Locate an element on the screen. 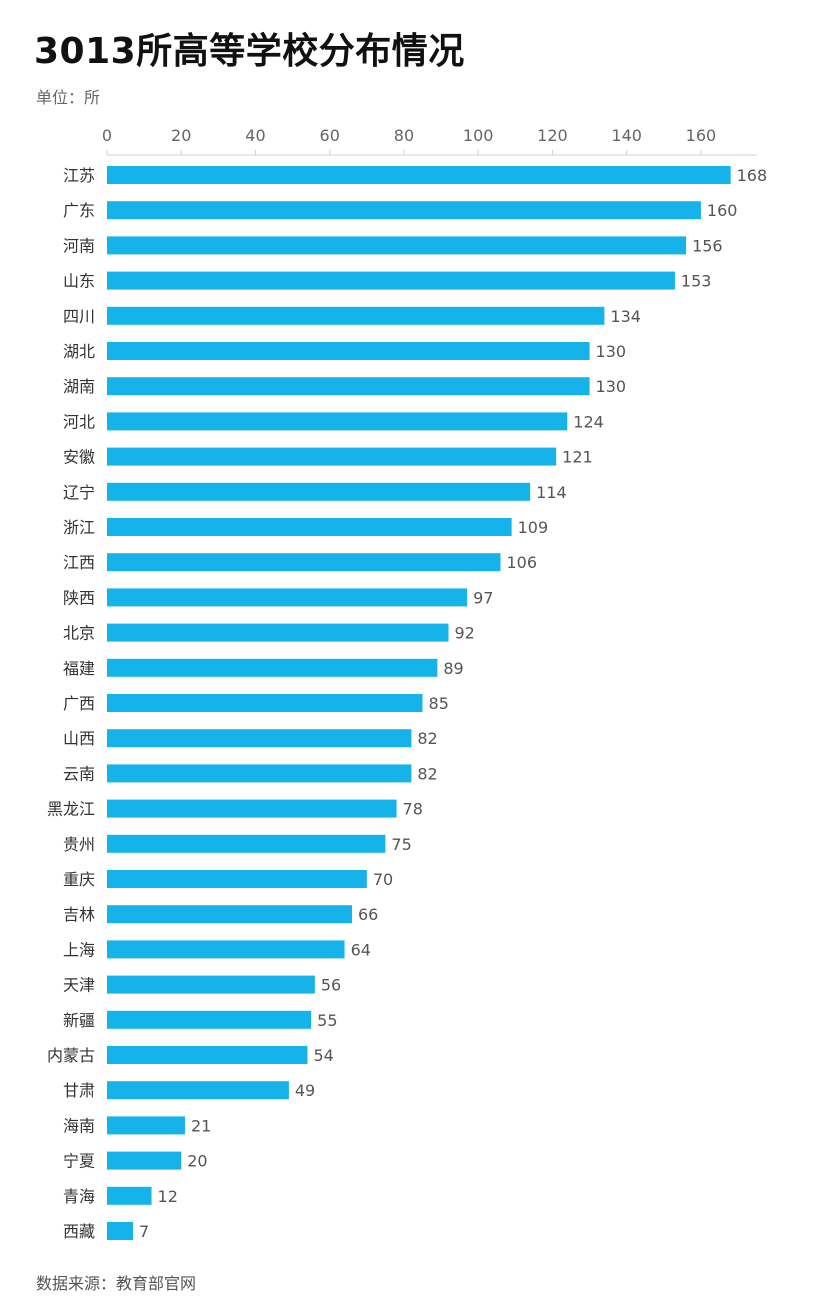  category-label: 山西 is located at coordinates (79, 738).